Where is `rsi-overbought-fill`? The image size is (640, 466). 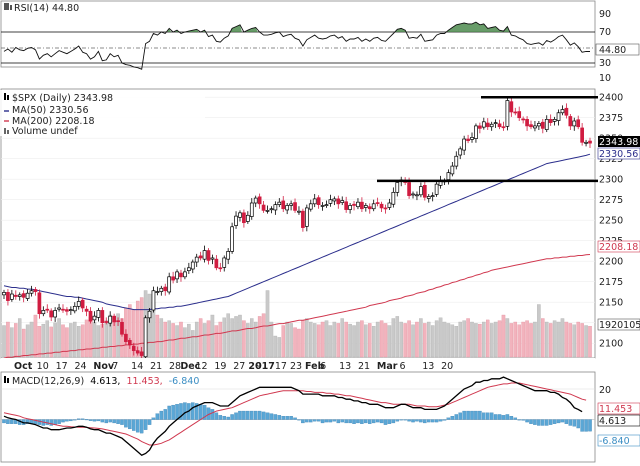 rsi-overbought-fill is located at coordinates (236, 28).